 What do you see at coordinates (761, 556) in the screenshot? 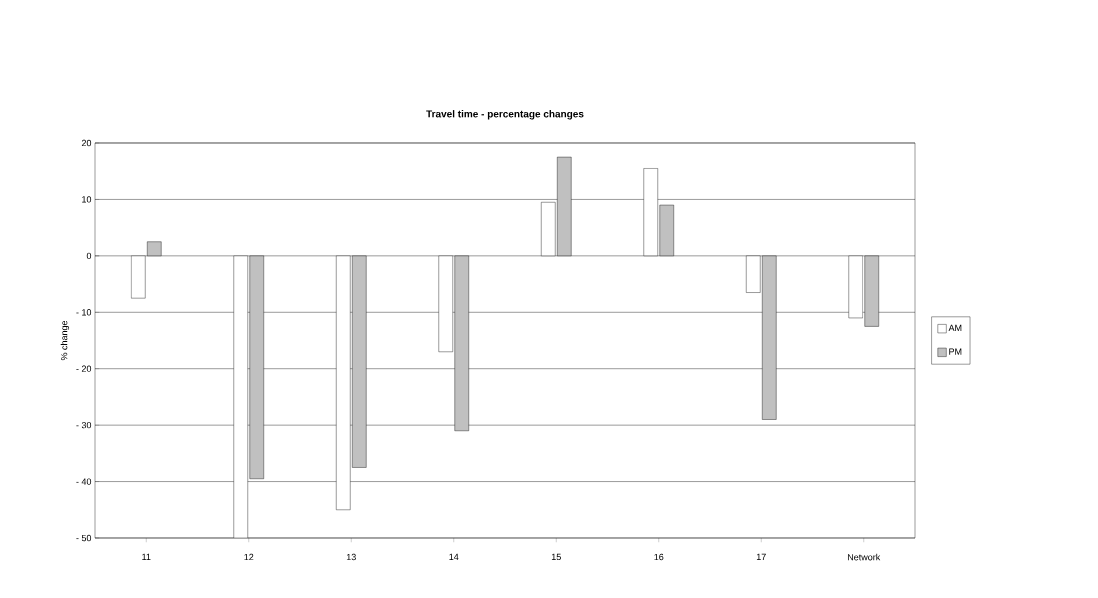
I see `x-tick-label: 17` at bounding box center [761, 556].